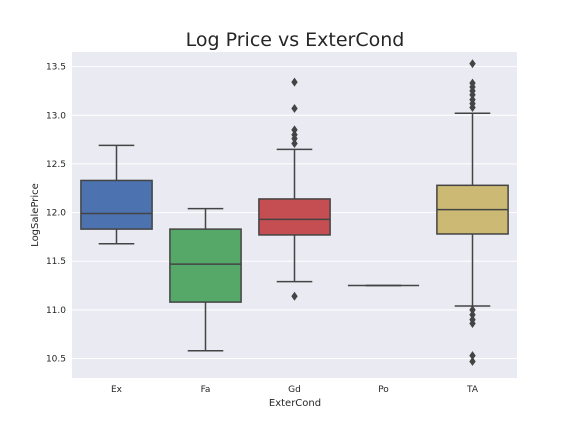  I want to click on y-tick-label: 13.5, so click(56, 68).